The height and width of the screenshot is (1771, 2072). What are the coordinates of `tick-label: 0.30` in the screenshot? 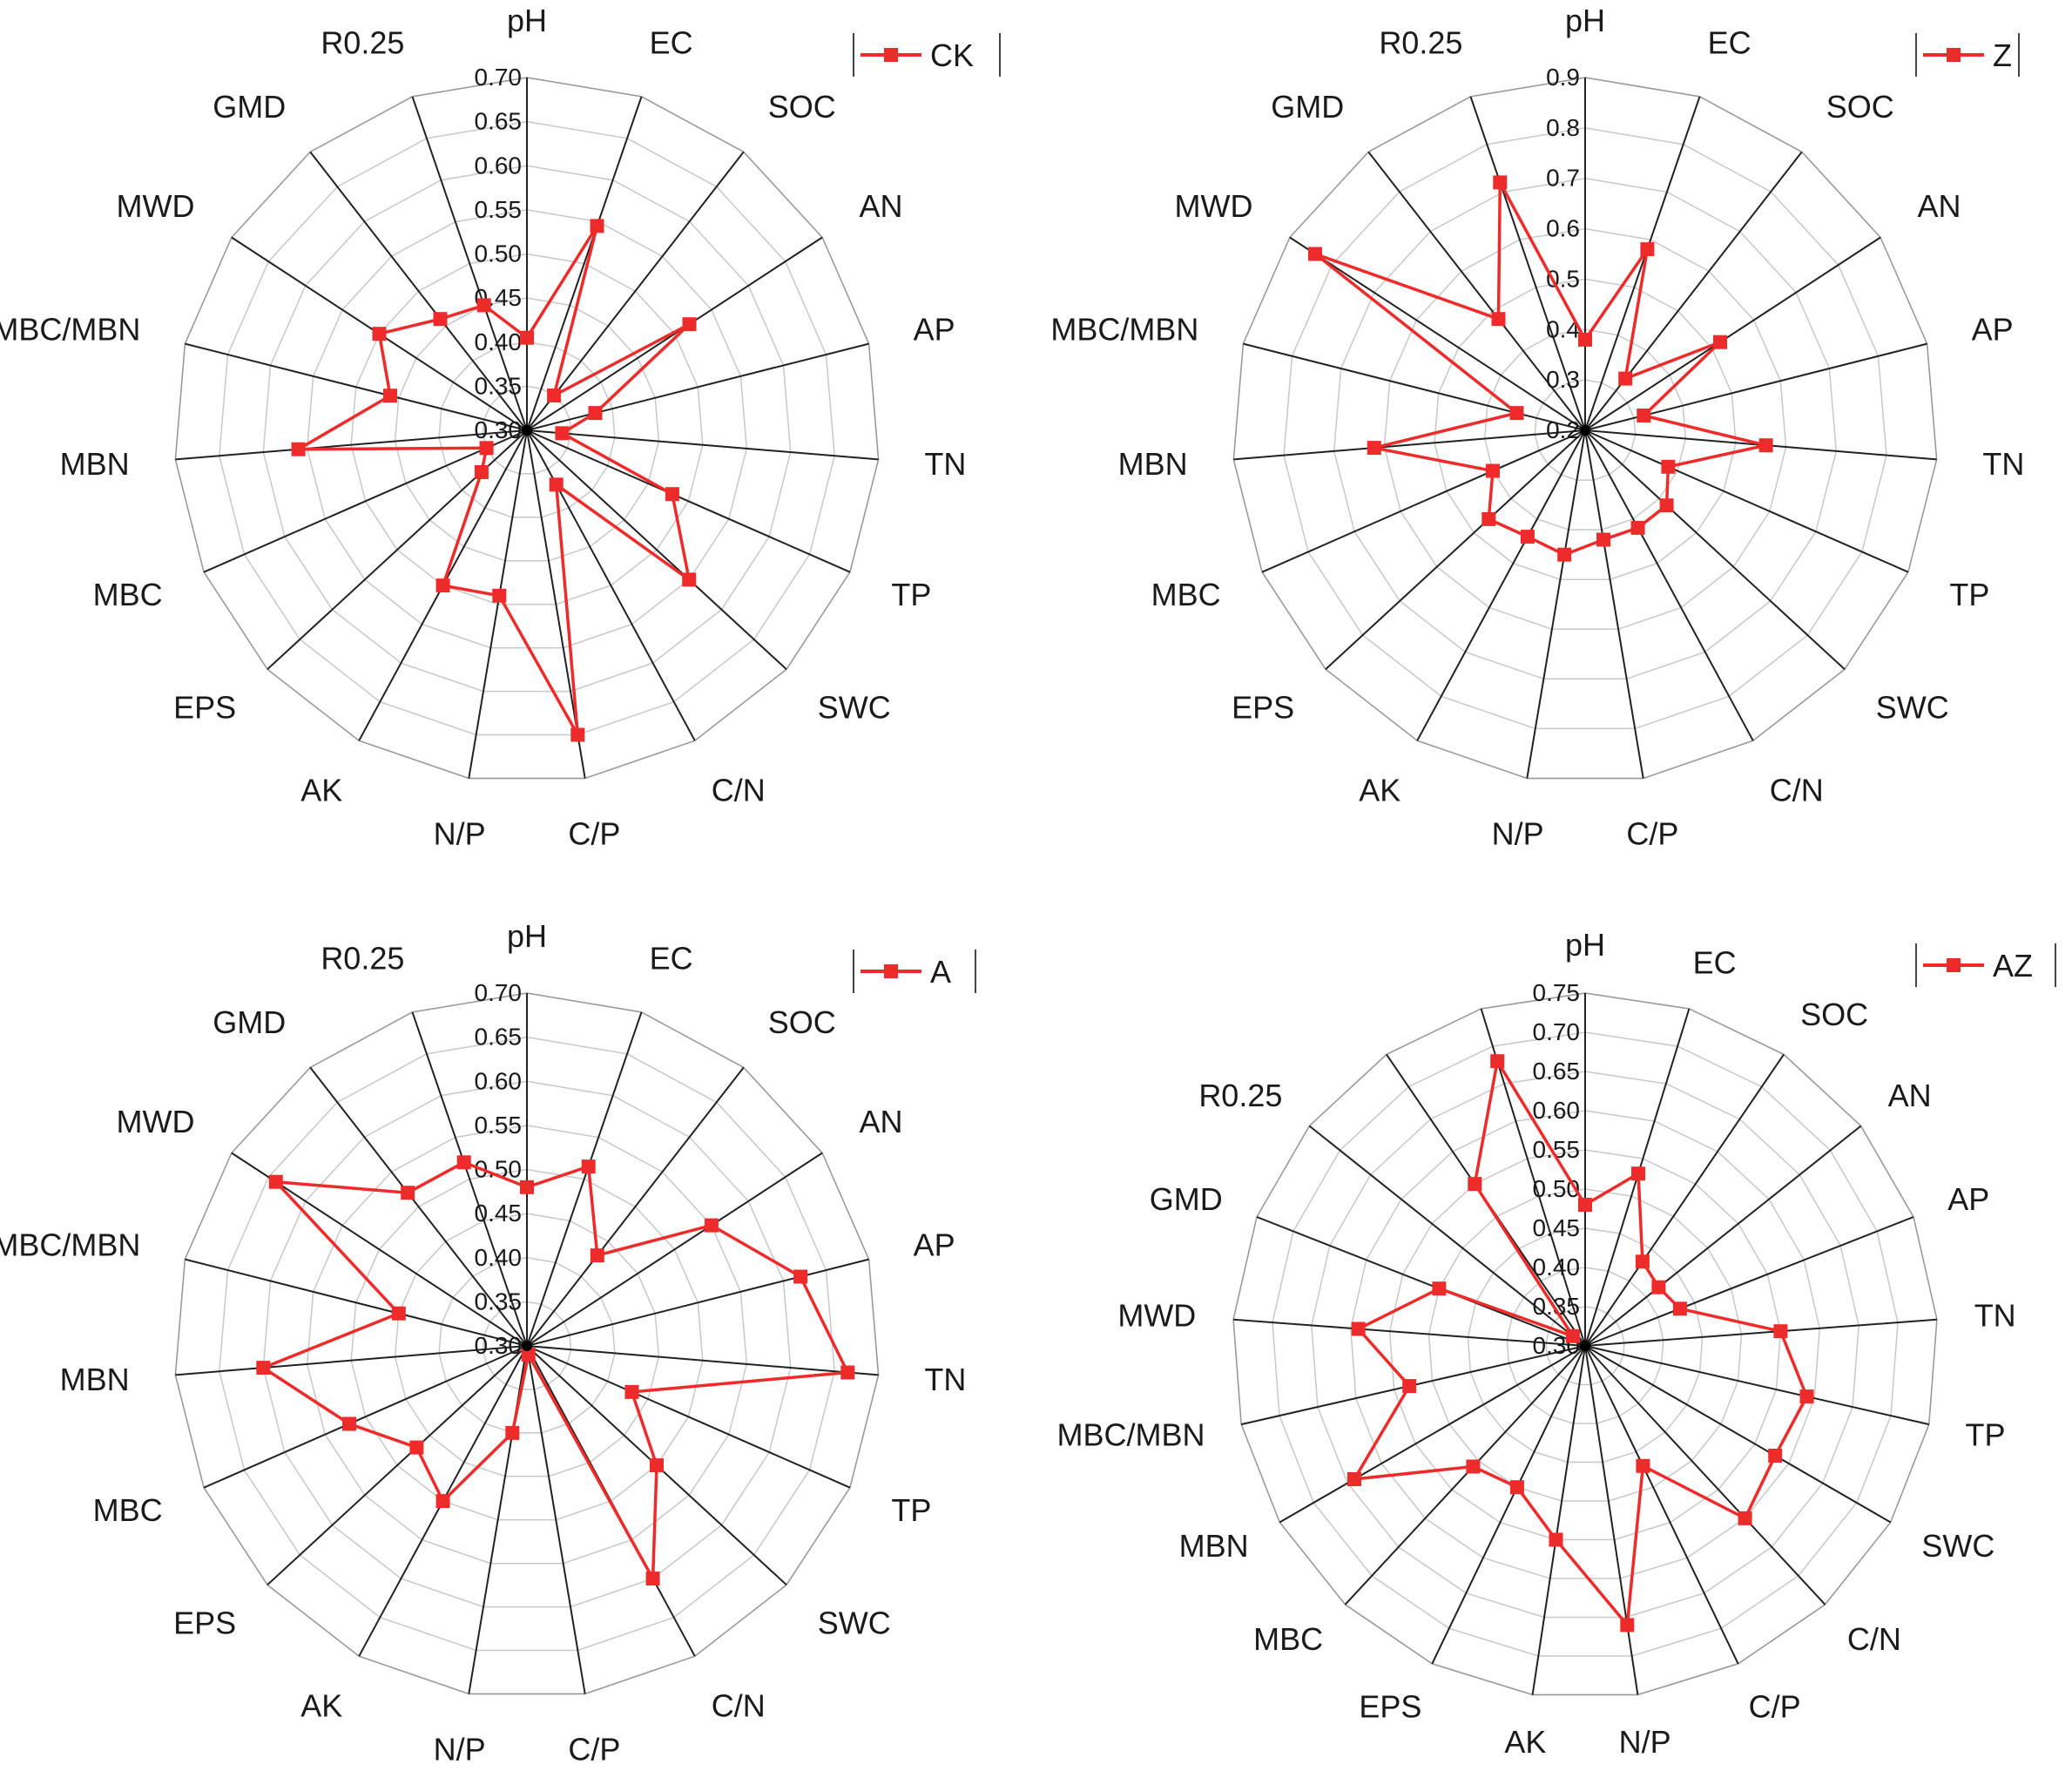 It's located at (499, 1345).